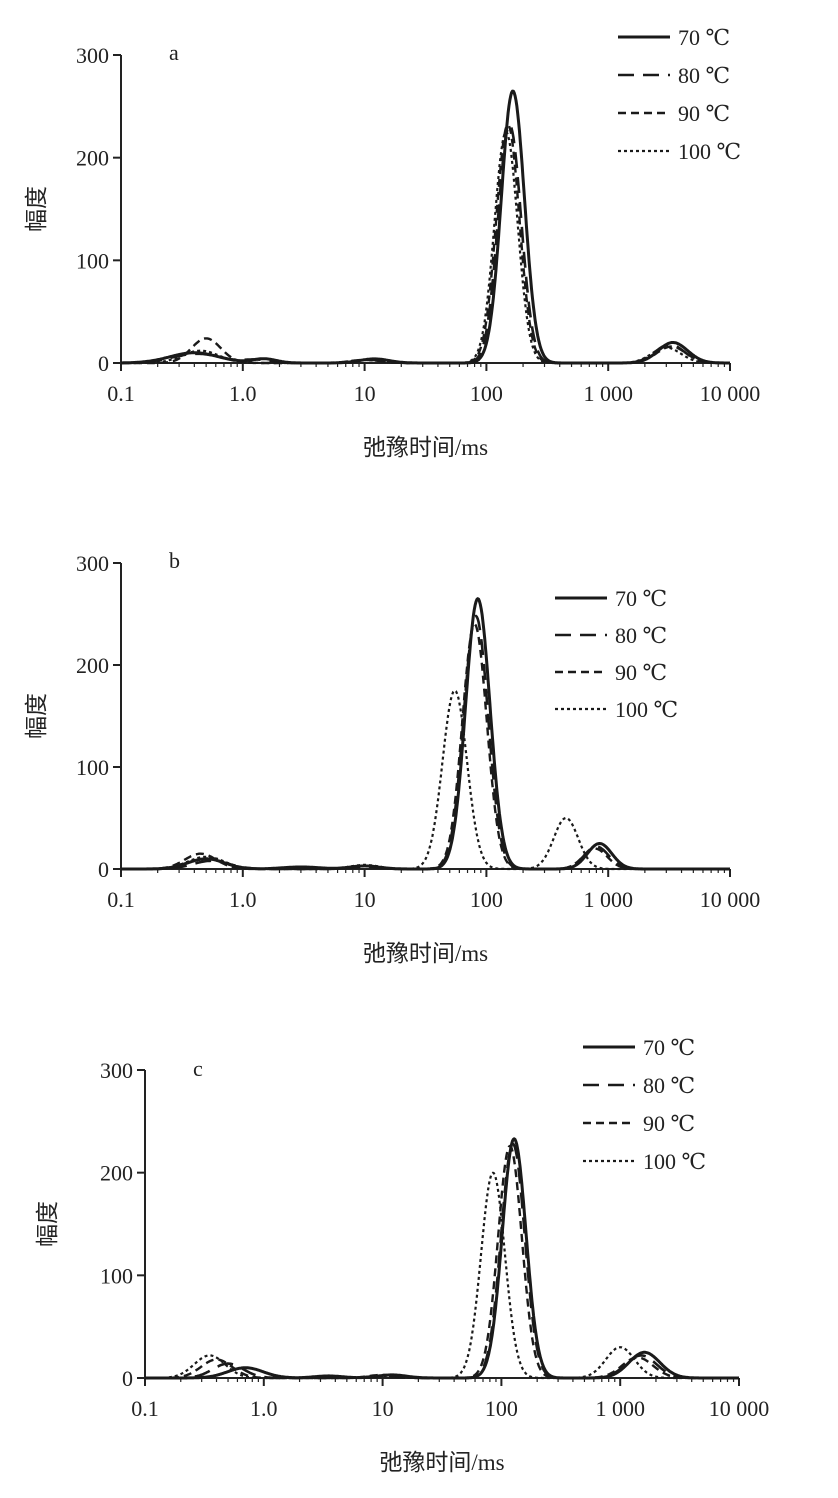 The width and height of the screenshot is (838, 1498). What do you see at coordinates (198, 1068) in the screenshot?
I see `panel-tag: c` at bounding box center [198, 1068].